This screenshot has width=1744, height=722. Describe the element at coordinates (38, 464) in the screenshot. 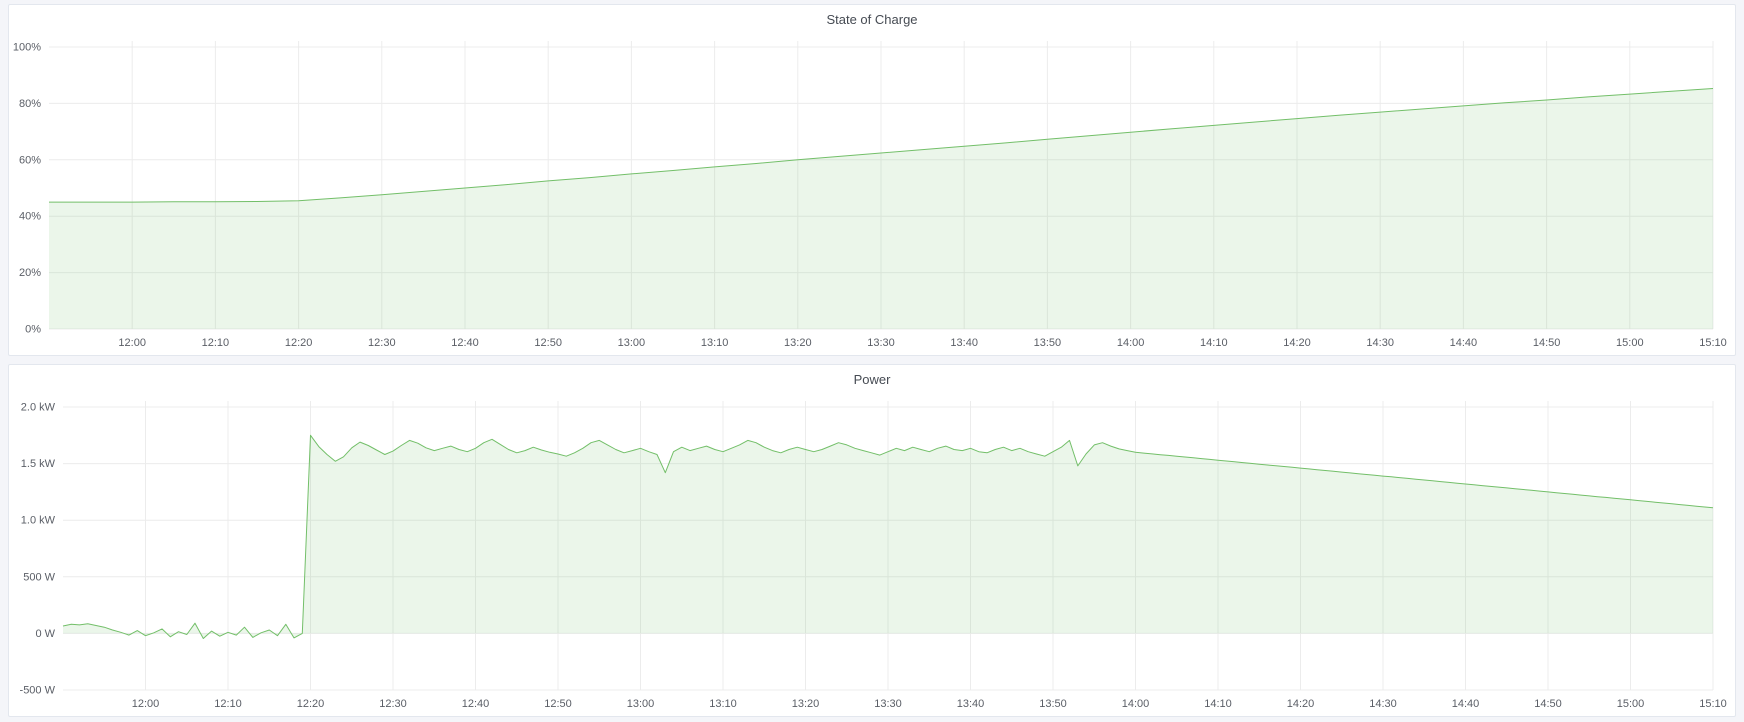

I see `svg-text: 1.5 kW` at that location.